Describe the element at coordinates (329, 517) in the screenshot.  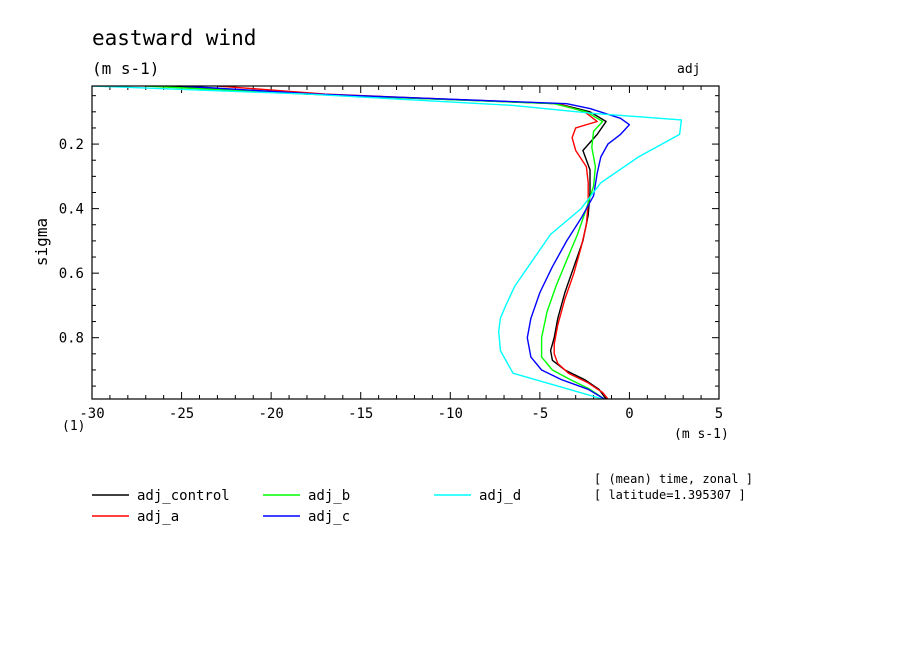
I see `legend-label-adj-c: adj_c` at that location.